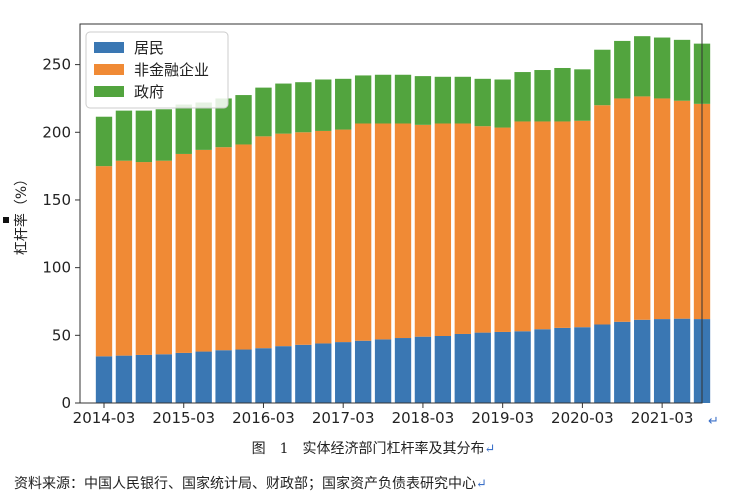  Describe the element at coordinates (562, 224) in the screenshot. I see `bar-非金融企业-23` at that location.